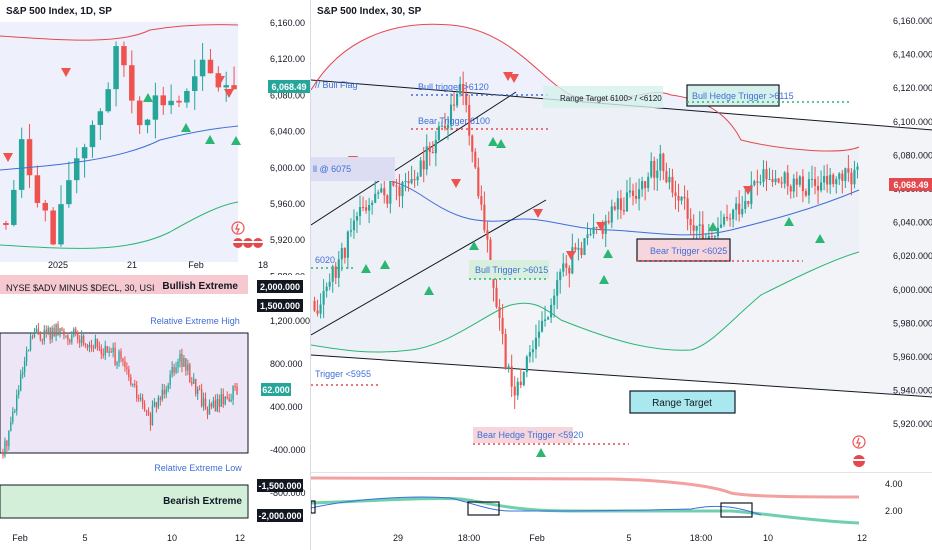 This screenshot has width=932, height=550. Describe the element at coordinates (859, 442) in the screenshot. I see `intraday-alert-icon` at that location.